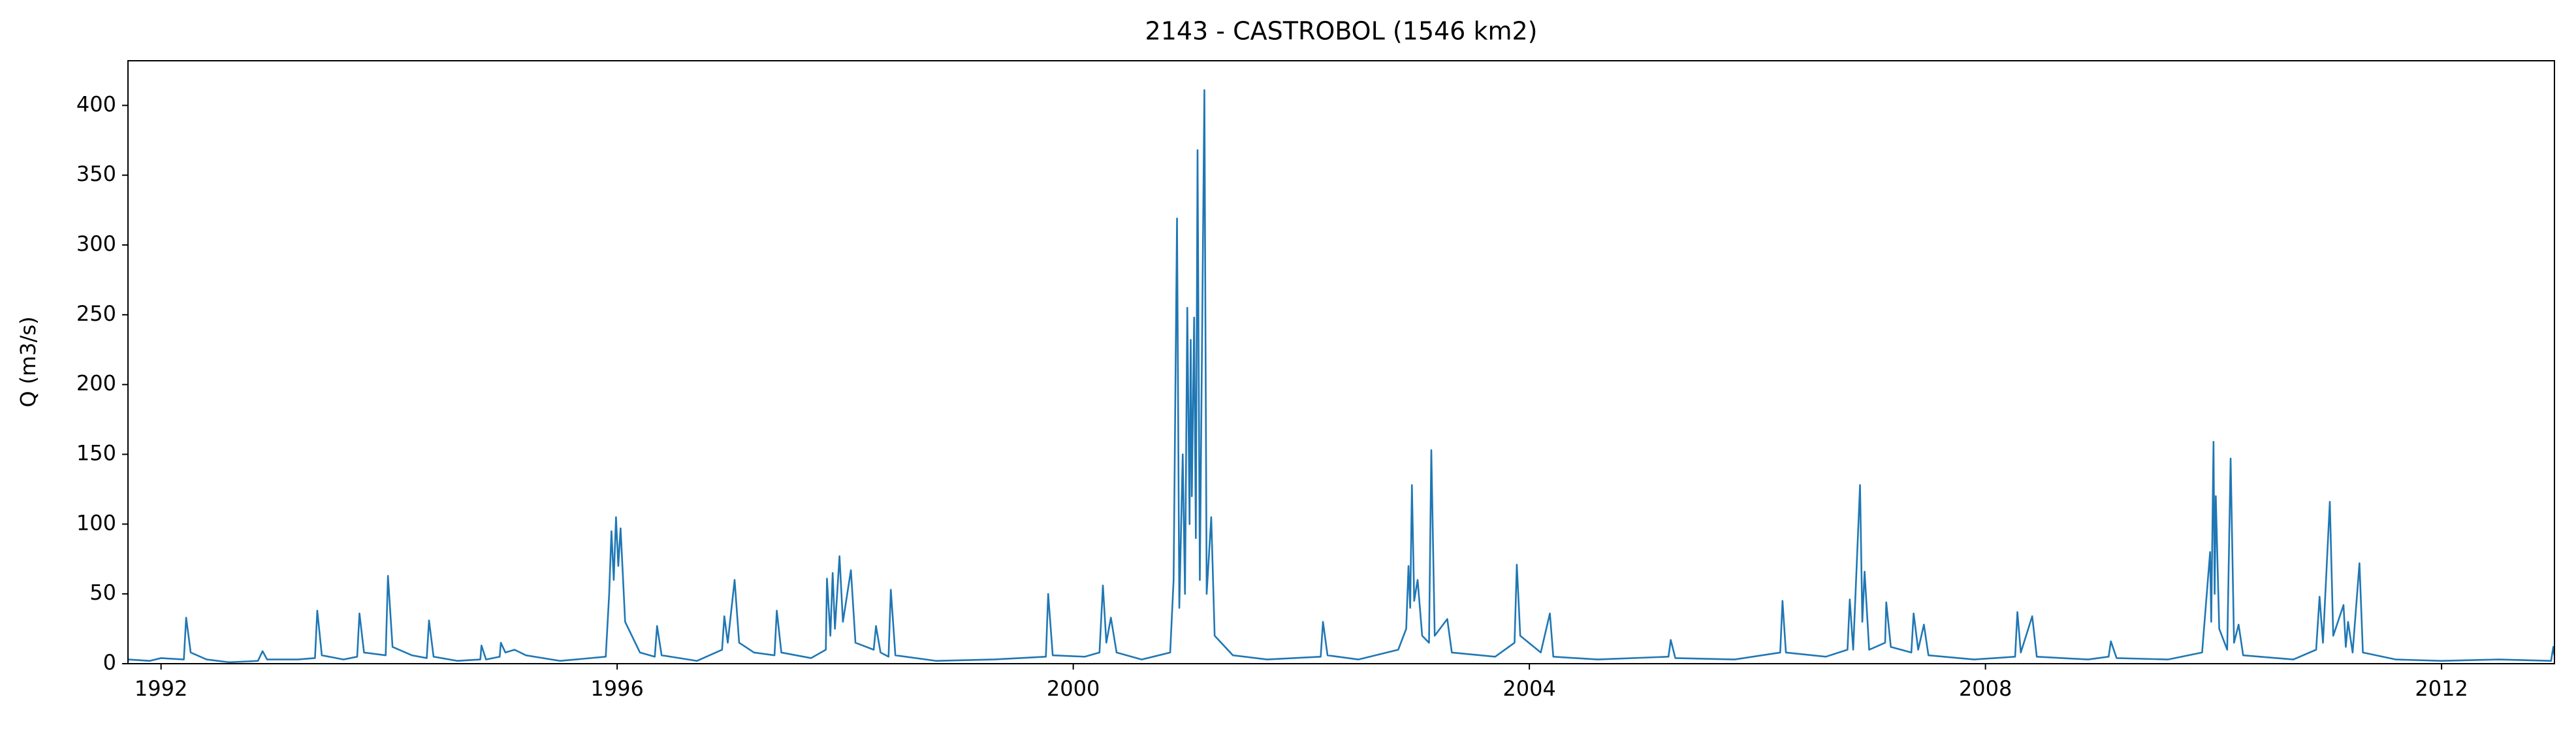 This screenshot has width=2576, height=729. Describe the element at coordinates (617, 688) in the screenshot. I see `x-tick-label: 1996` at that location.